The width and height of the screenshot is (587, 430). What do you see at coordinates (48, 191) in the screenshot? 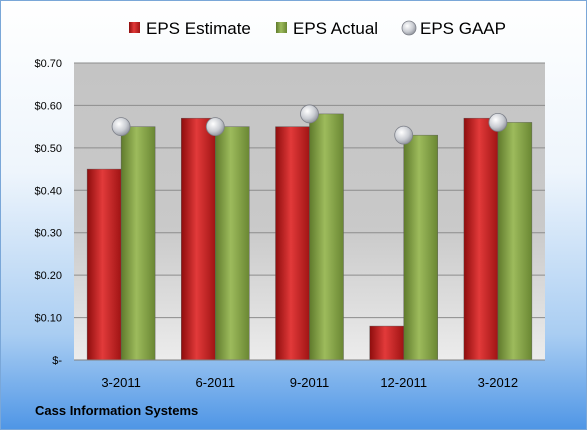
I see `y-tick-label: $0.40` at bounding box center [48, 191].